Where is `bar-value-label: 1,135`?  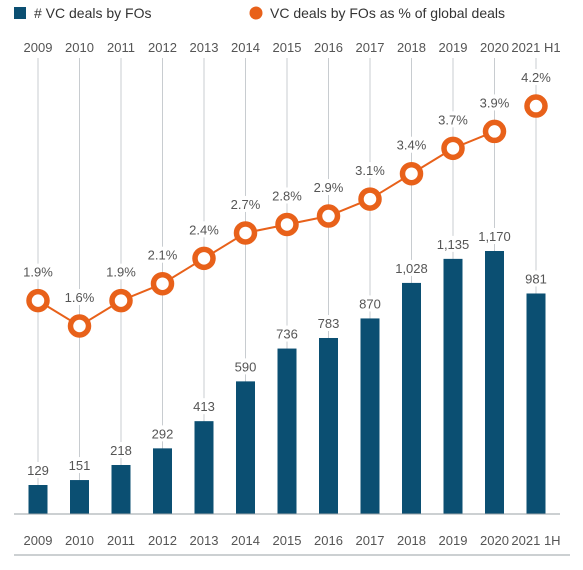 bar-value-label: 1,135 is located at coordinates (453, 244).